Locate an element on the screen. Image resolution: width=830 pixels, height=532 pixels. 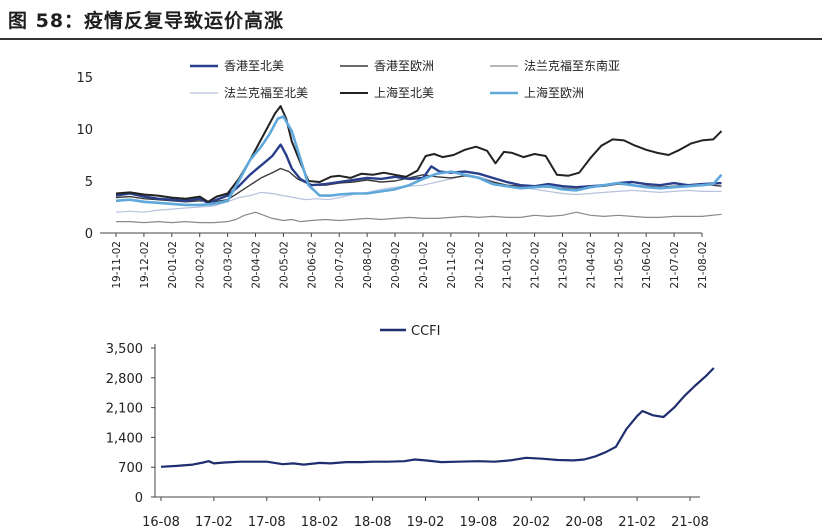
x-tick-label: 21-01-02 is located at coordinates (508, 265).